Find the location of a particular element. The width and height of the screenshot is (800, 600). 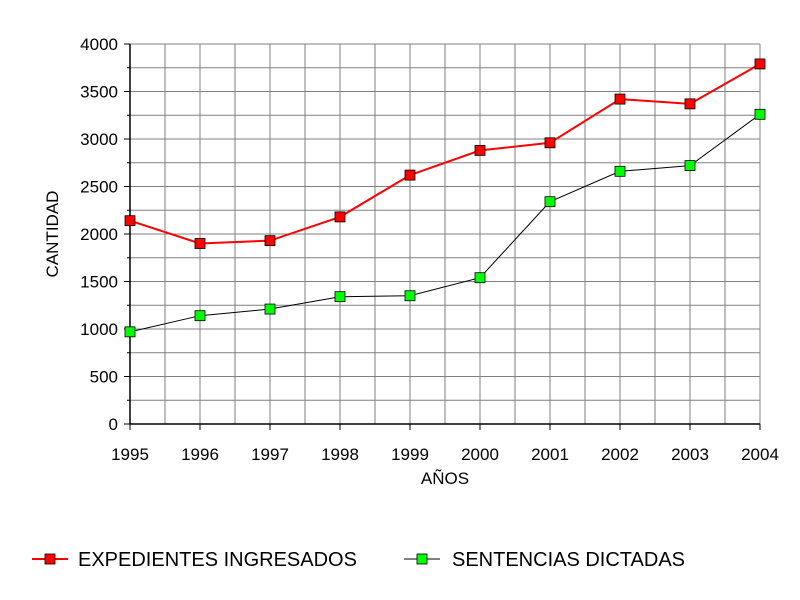

y-tick-label: 2000 is located at coordinates (99, 234).